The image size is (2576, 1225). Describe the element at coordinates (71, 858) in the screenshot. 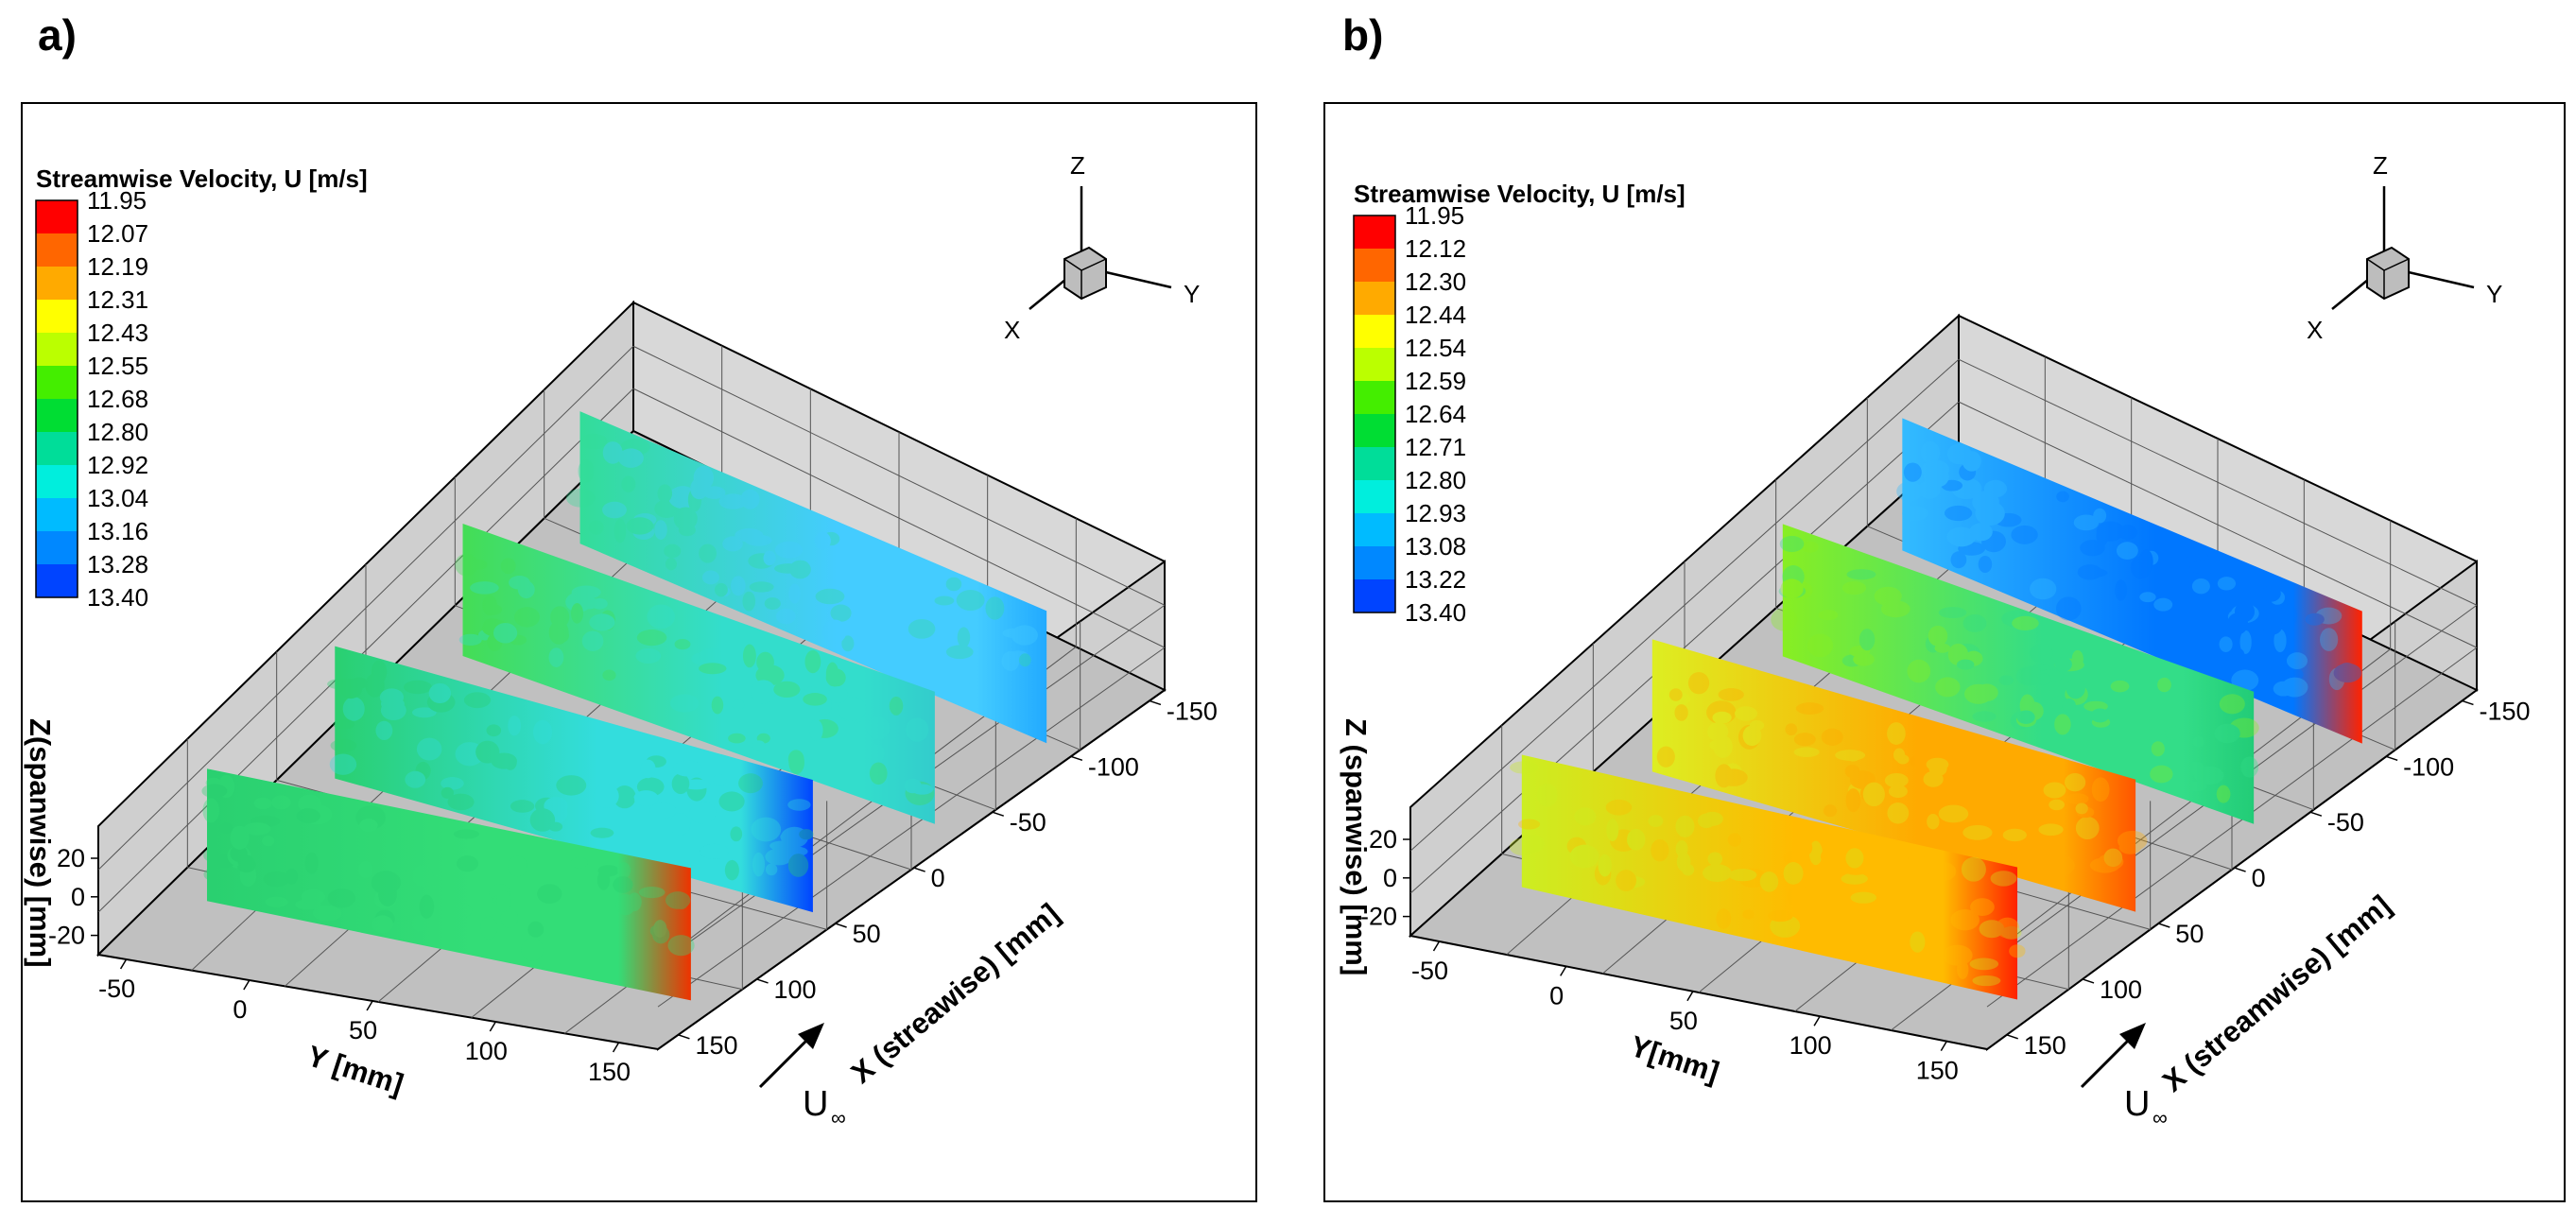

I see `z-tick-label: 20` at that location.